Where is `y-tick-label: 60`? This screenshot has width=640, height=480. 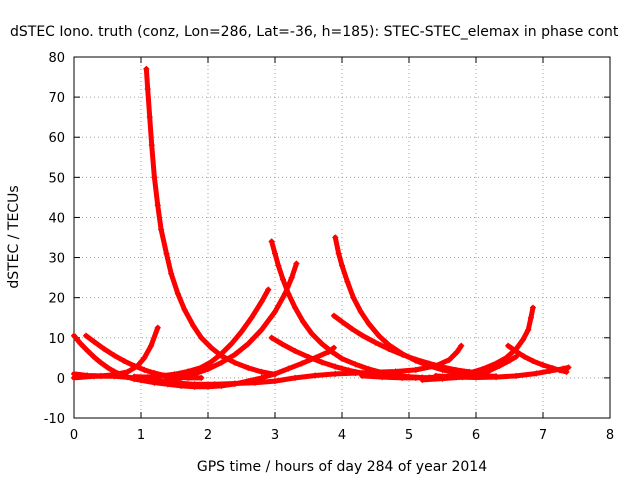
y-tick-label: 60 is located at coordinates (56, 138).